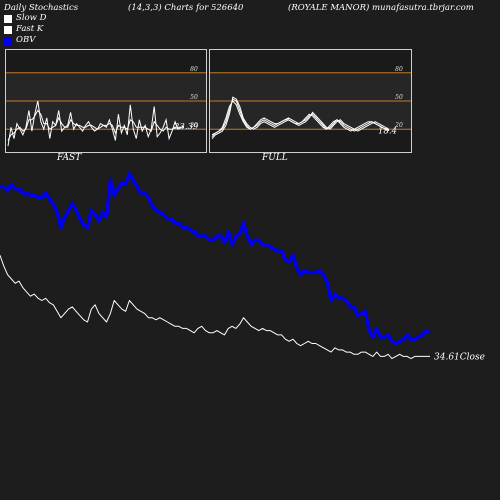 The image size is (500, 500). I want to click on full-stochastics-panel: 20 50 80 18.4, so click(310, 101).